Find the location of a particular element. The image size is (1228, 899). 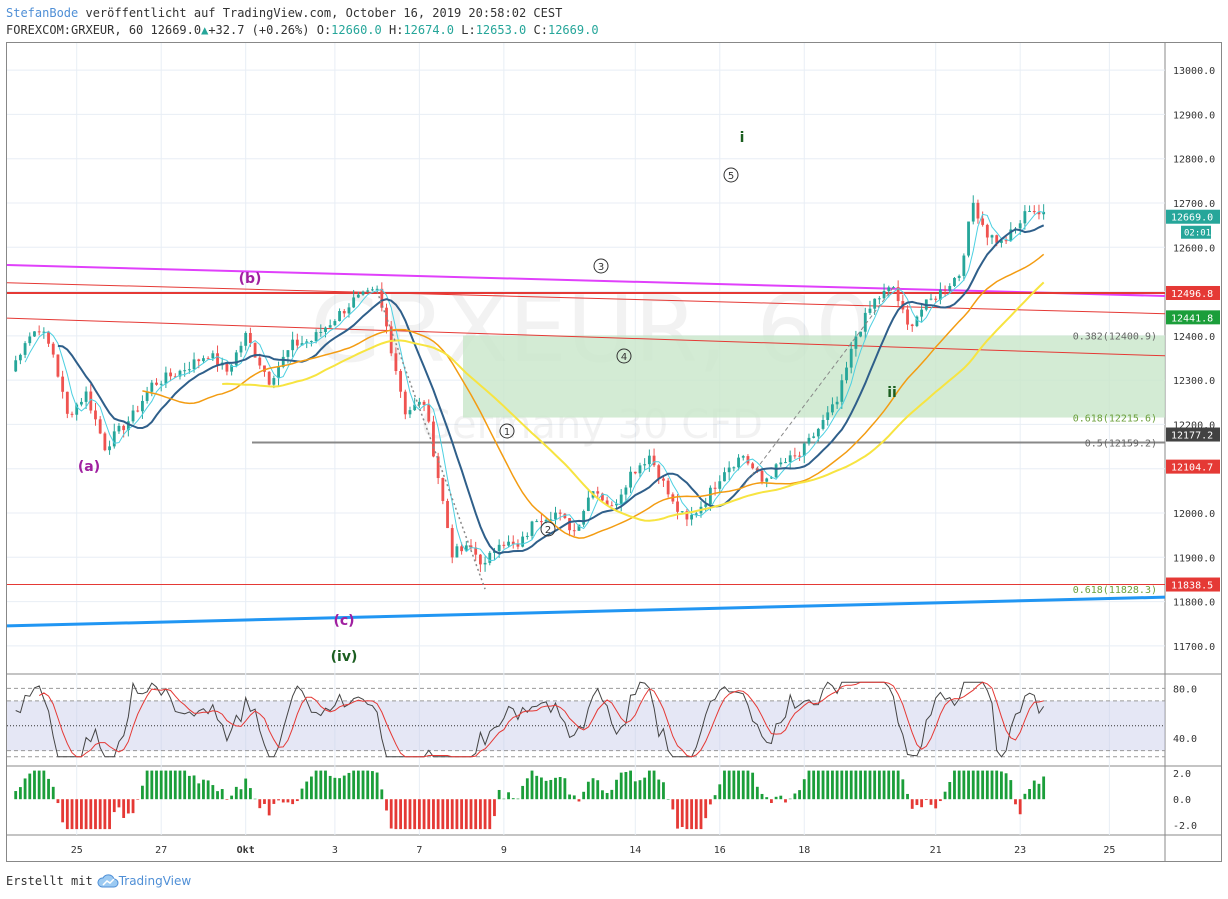

ohlc-close: 12669.0 is located at coordinates (573, 30).